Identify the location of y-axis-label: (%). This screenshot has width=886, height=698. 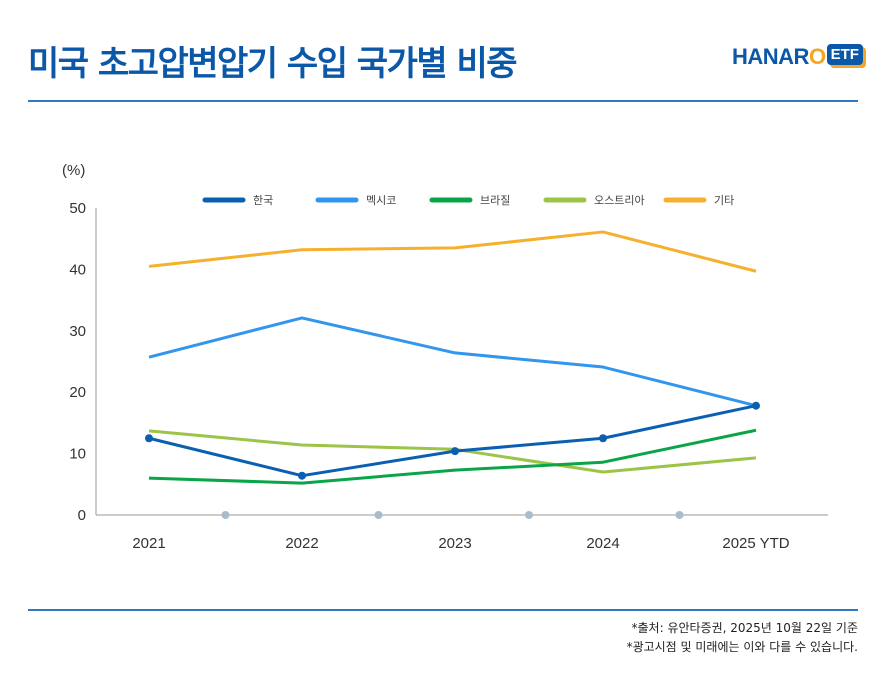
(73, 170).